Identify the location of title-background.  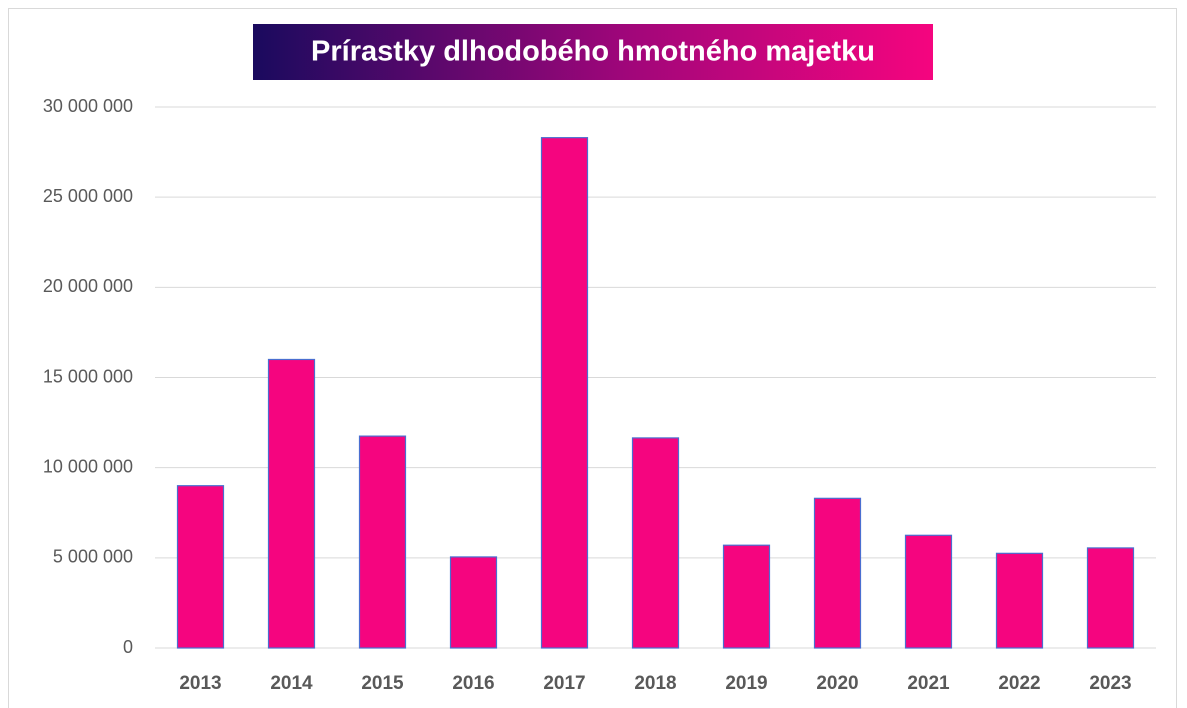
(593, 52).